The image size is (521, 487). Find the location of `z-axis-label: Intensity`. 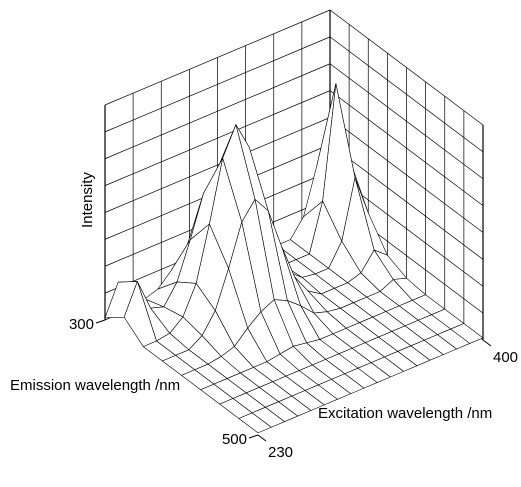

z-axis-label: Intensity is located at coordinates (87, 200).